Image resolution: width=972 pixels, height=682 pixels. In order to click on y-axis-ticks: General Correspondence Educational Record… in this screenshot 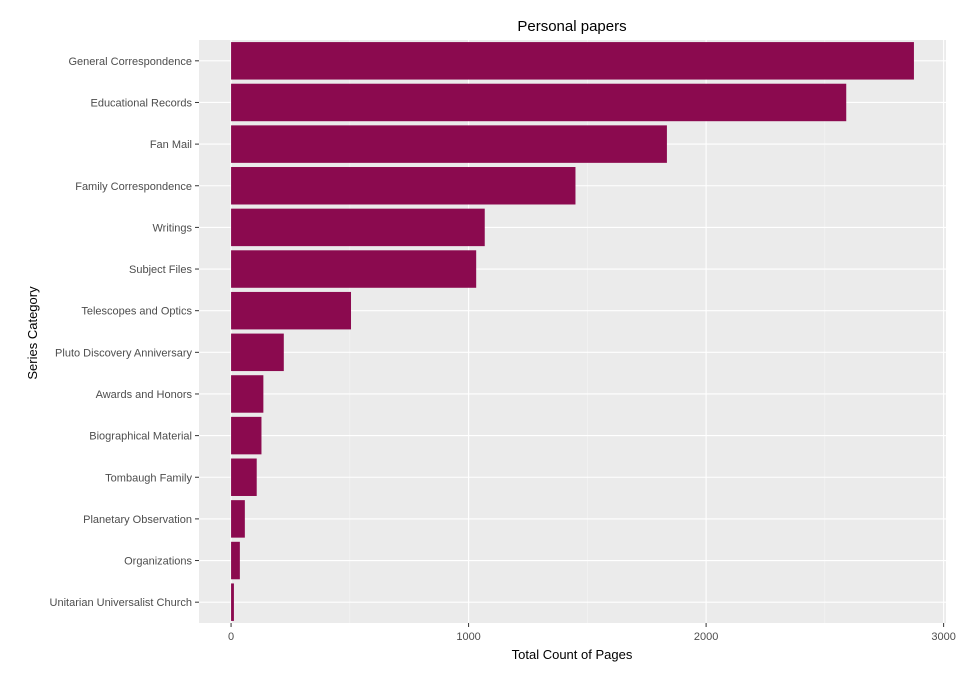, I will do `click(124, 332)`.